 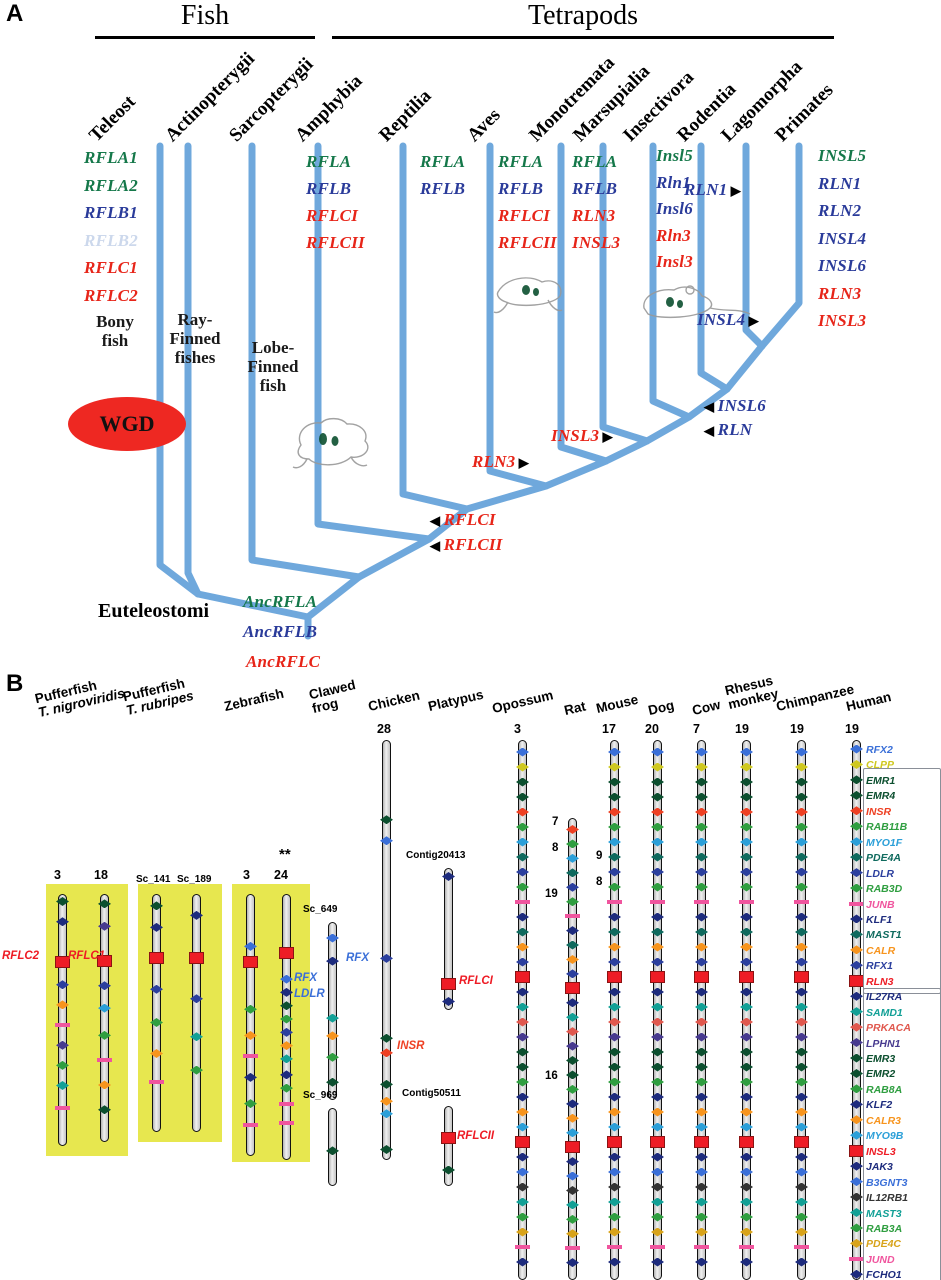 I want to click on chromosome-number-chicken: 28, so click(x=384, y=729).